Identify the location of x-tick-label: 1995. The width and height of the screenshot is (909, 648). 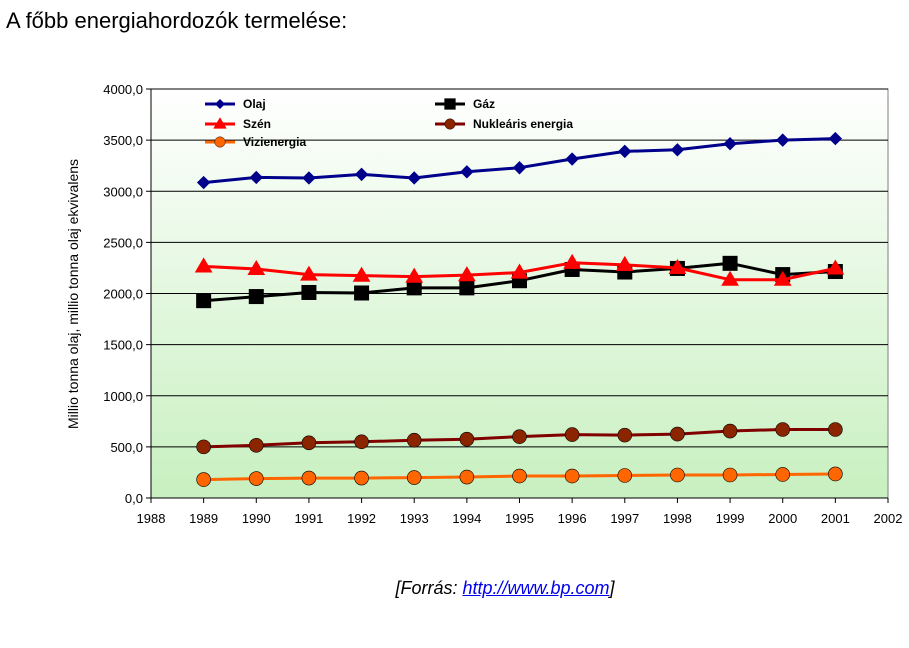
(519, 518).